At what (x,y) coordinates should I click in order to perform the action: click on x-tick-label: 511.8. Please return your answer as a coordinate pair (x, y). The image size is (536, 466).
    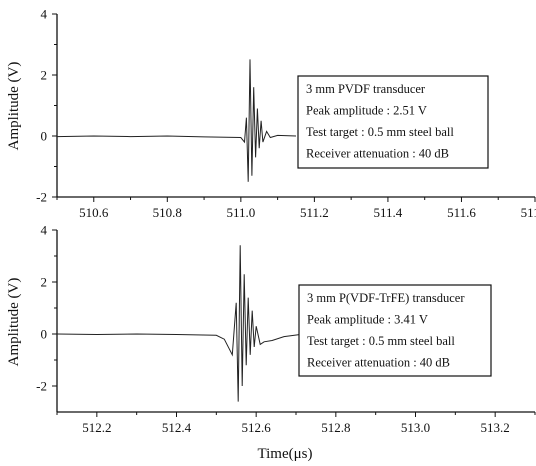
    Looking at the image, I should click on (528, 212).